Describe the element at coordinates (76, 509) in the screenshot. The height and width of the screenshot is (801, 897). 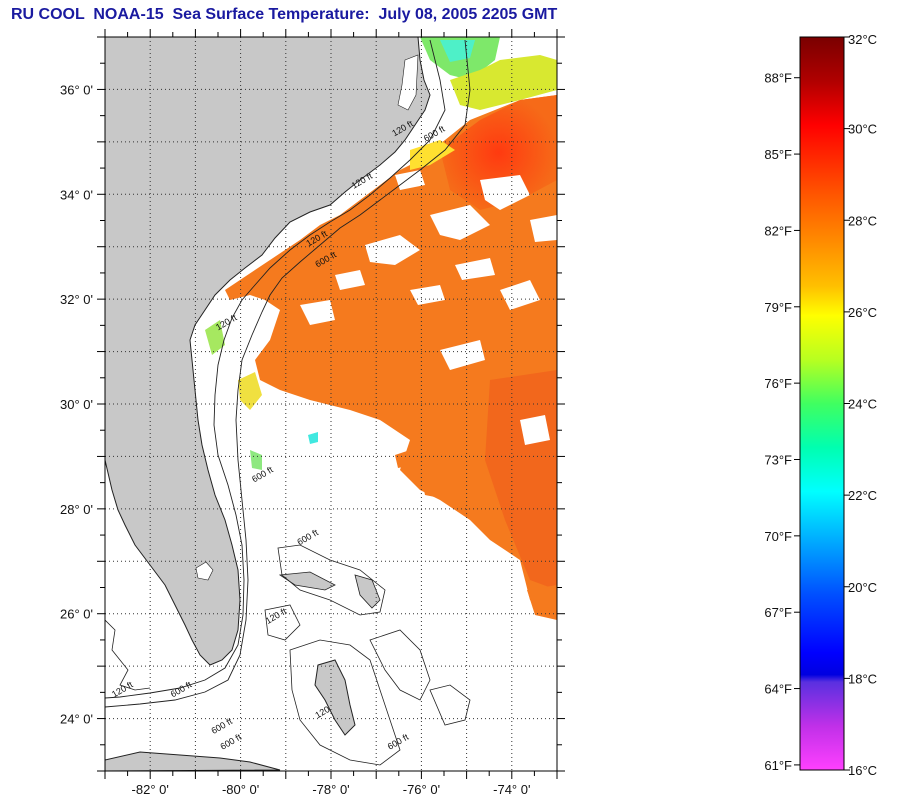
I see `lat-tick-label: 28° 0'` at that location.